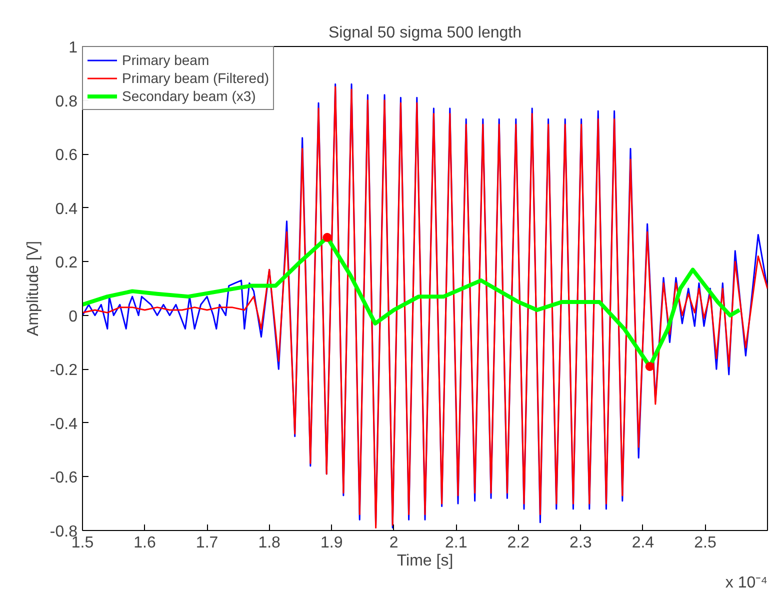  What do you see at coordinates (393, 543) in the screenshot?
I see `x-tick-label: 2` at bounding box center [393, 543].